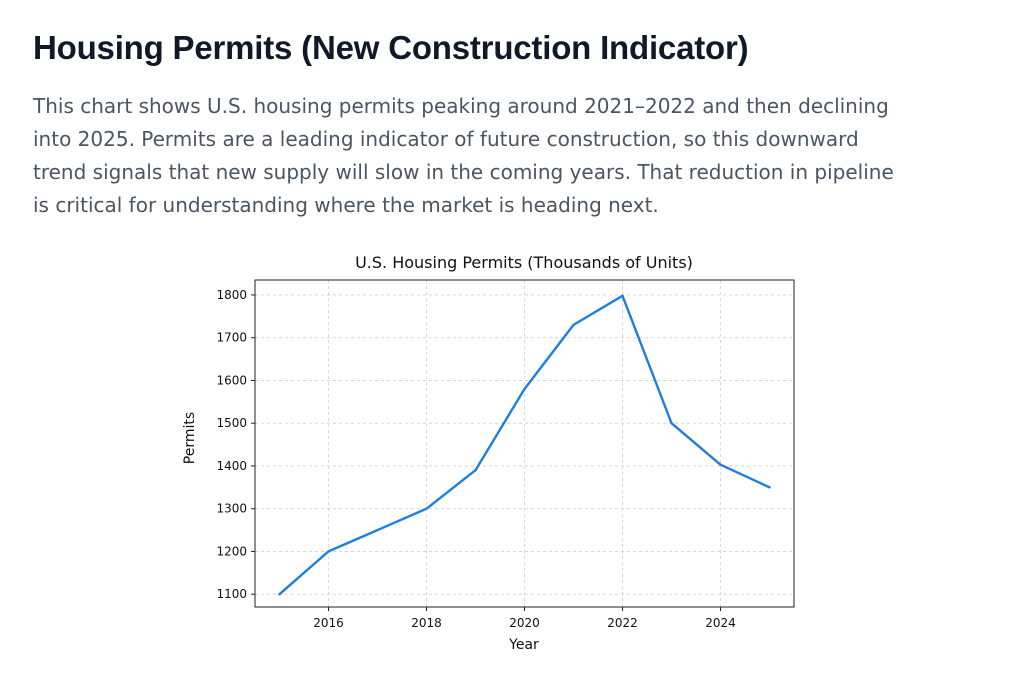 This screenshot has width=1024, height=681. I want to click on y-tick-label: 1400, so click(231, 466).